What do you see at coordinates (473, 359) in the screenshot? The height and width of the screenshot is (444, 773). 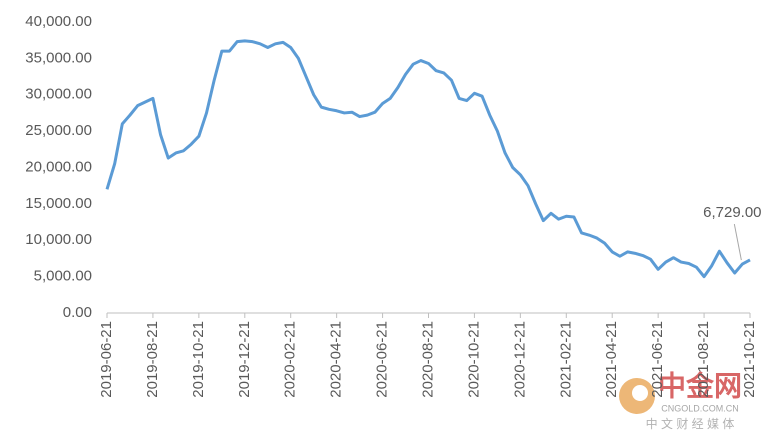 I see `x-tick-label: 2020-10-21` at bounding box center [473, 359].